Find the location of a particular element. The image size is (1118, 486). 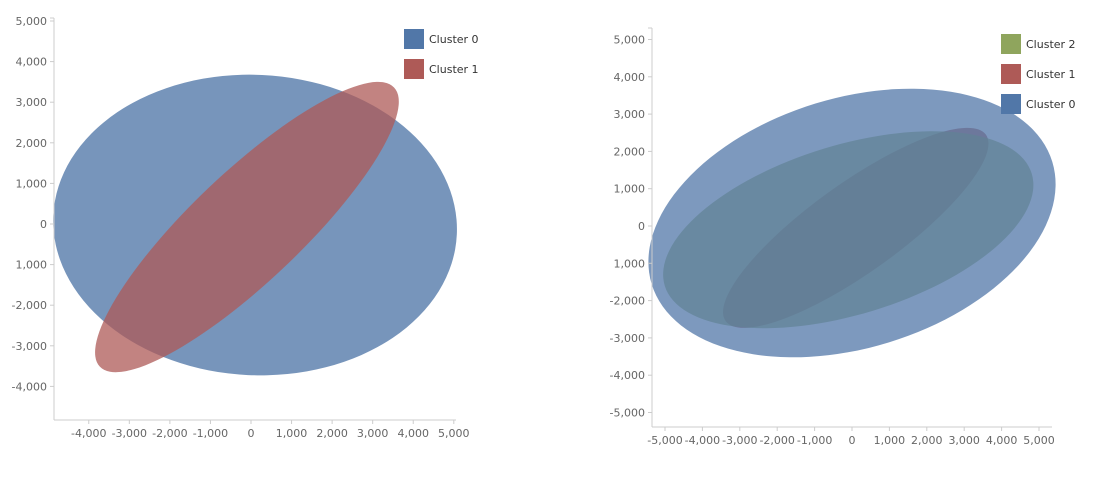

legend-label: Cluster 2 is located at coordinates (1051, 44).